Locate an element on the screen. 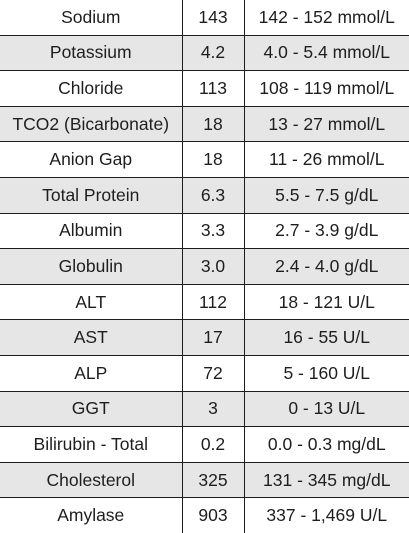 Image resolution: width=409 pixels, height=533 pixels. reference-range-cell: 18 - 121 U/L is located at coordinates (326, 302).